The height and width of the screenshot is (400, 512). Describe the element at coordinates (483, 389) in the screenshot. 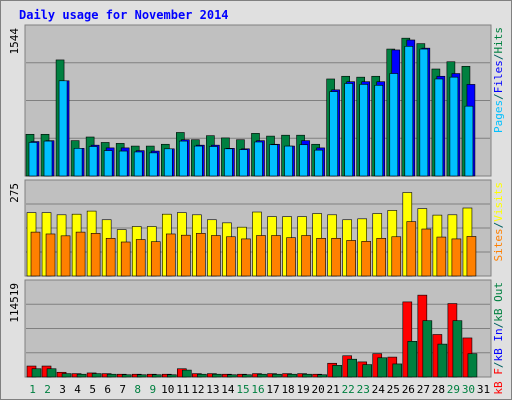

I see `x-tick-label: 31` at that location.